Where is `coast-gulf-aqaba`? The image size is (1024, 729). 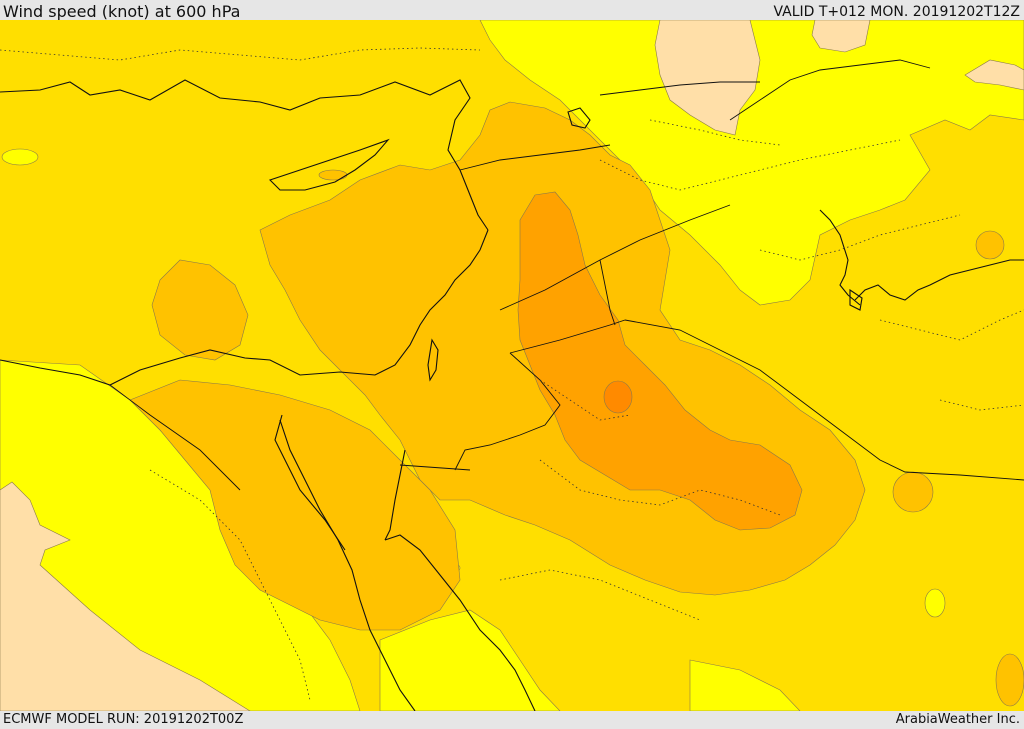
coast-gulf-aqaba is located at coordinates (395, 495).